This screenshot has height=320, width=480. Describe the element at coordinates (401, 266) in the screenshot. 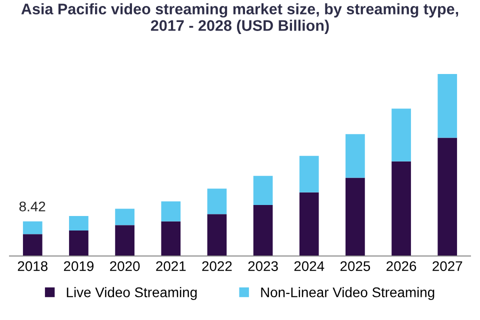

I see `x-tick-label: 2026` at that location.